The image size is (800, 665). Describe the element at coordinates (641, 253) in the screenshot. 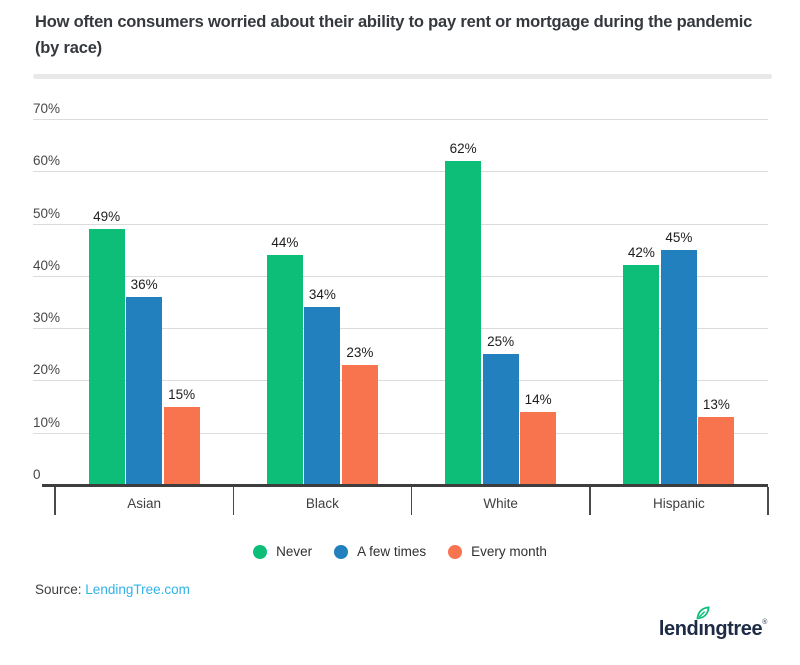

I see `bar-value-label: 42%` at that location.